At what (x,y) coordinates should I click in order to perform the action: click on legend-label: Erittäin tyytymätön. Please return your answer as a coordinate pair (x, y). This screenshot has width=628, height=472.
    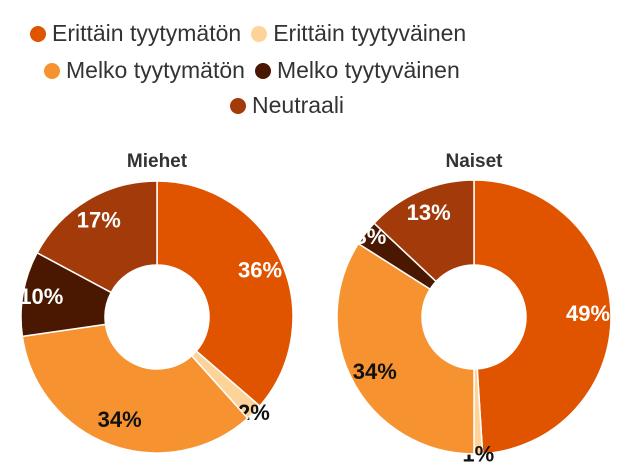
    Looking at the image, I should click on (147, 33).